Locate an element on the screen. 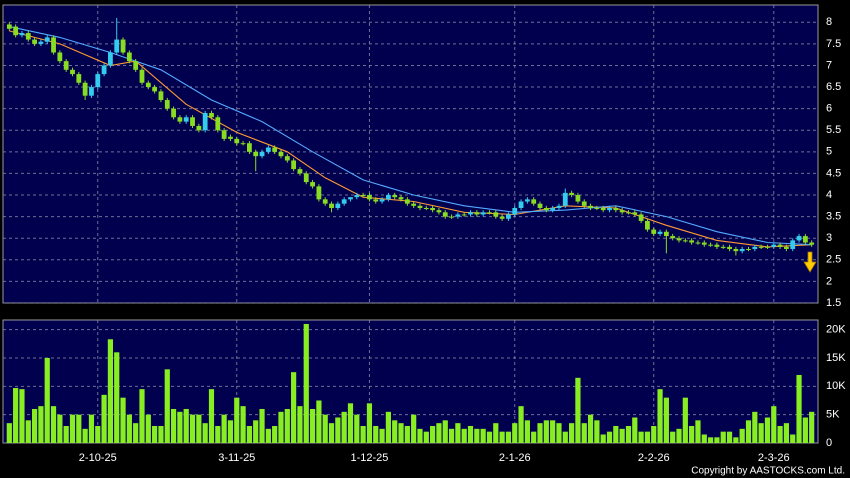 The height and width of the screenshot is (478, 850). x-tick-label: 2-1-26 is located at coordinates (515, 458).